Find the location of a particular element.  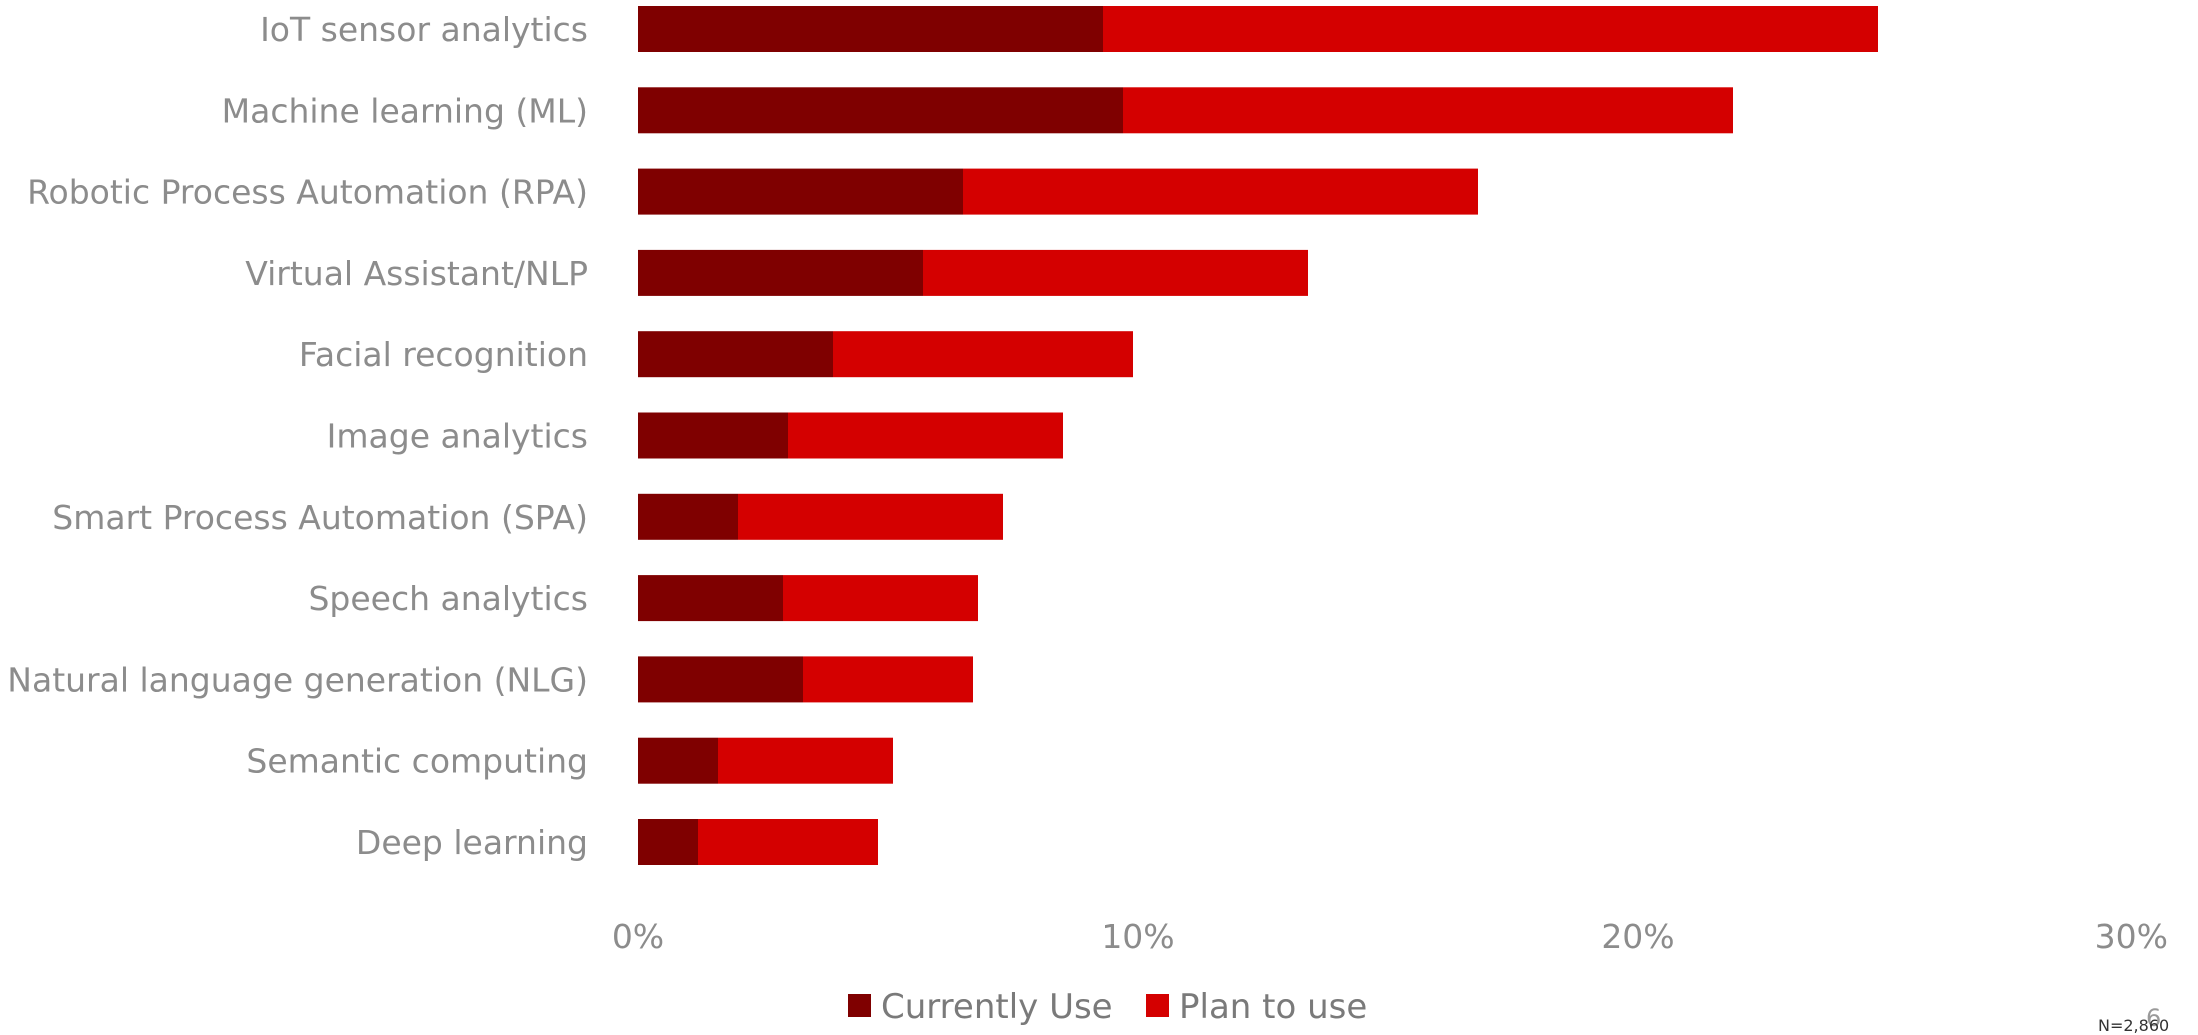

legend-swatch-currently-use is located at coordinates (859, 1005).